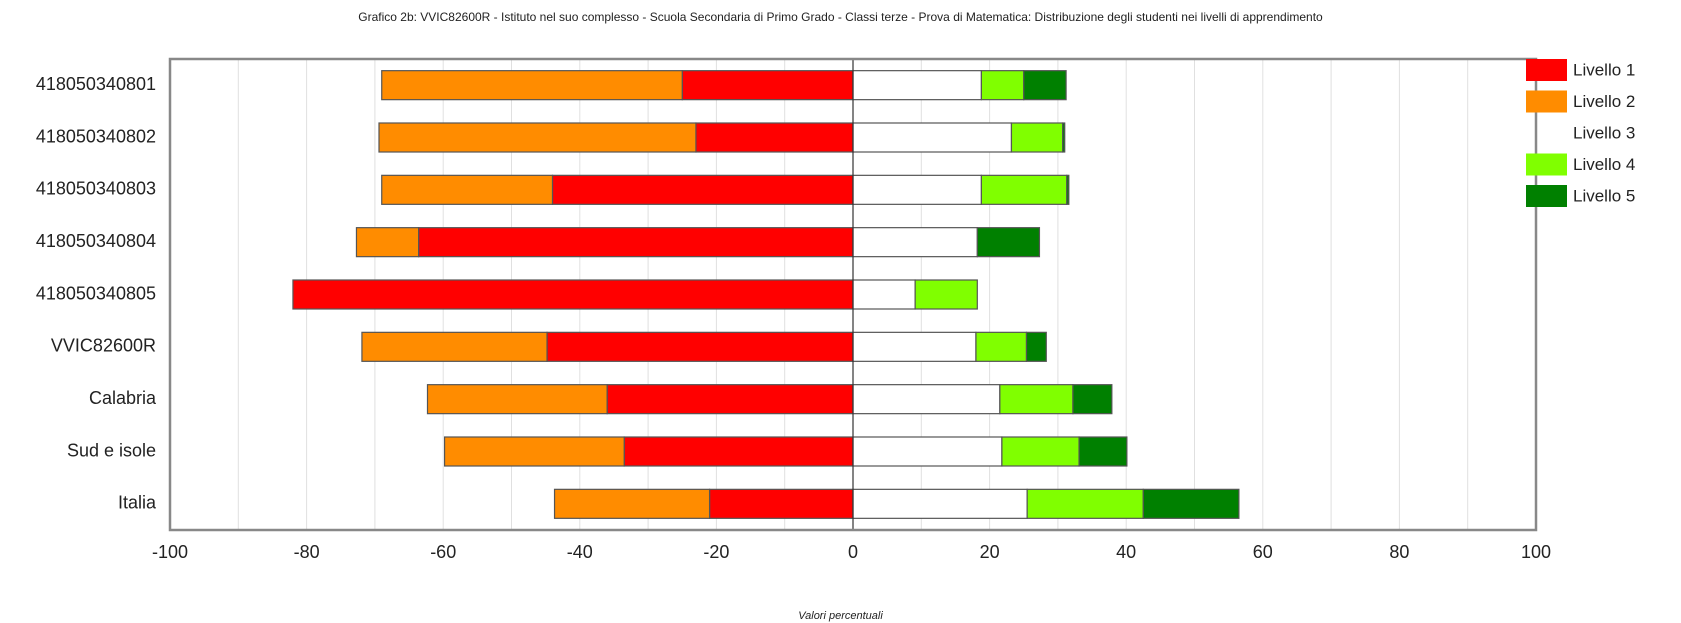 This screenshot has height=623, width=1681. I want to click on category-label: Italia, so click(137, 503).